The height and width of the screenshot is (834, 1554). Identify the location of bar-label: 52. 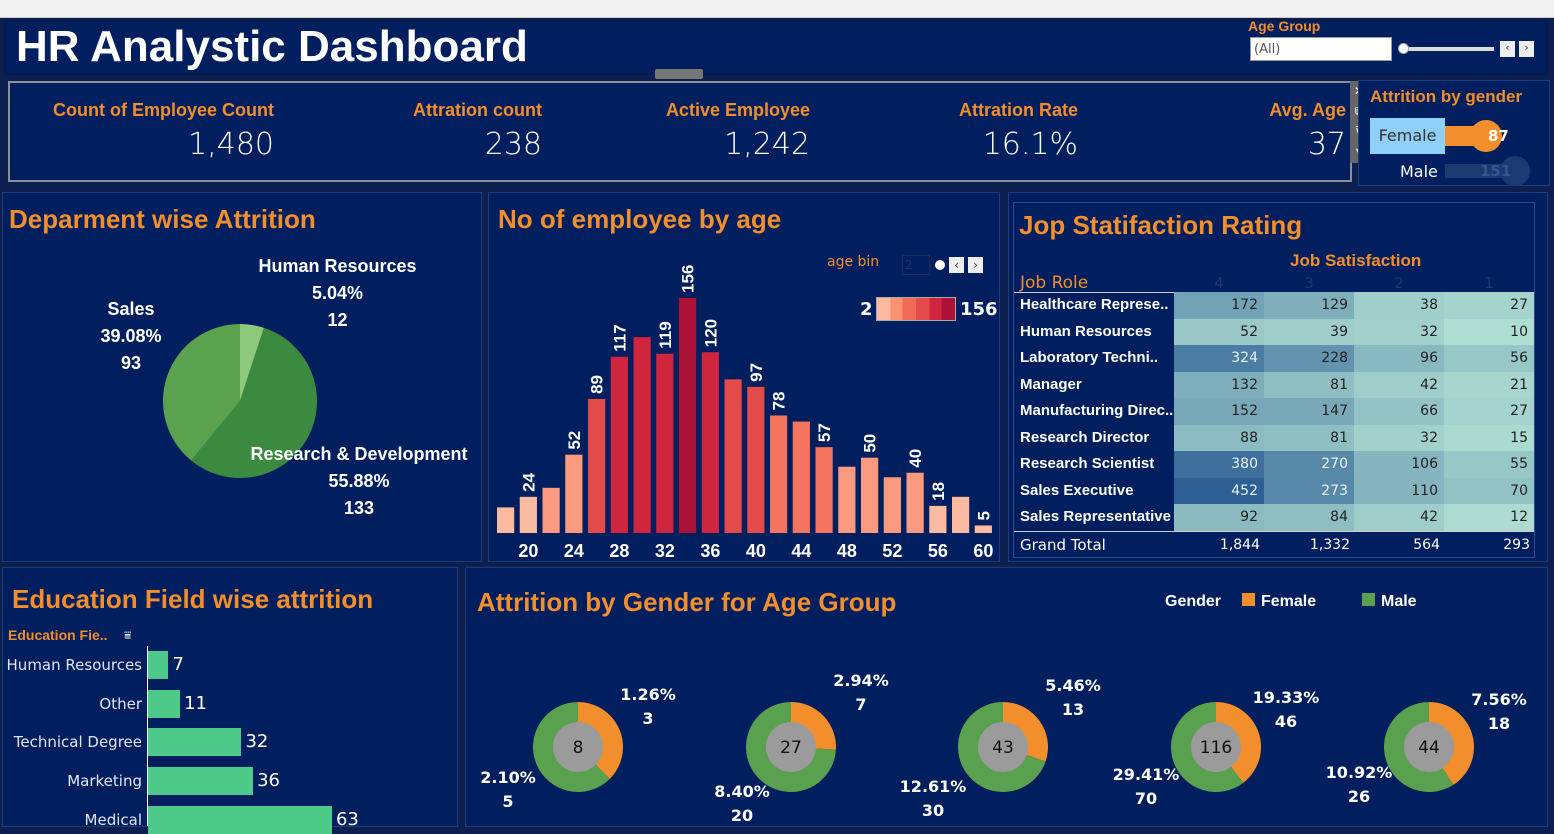
(574, 440).